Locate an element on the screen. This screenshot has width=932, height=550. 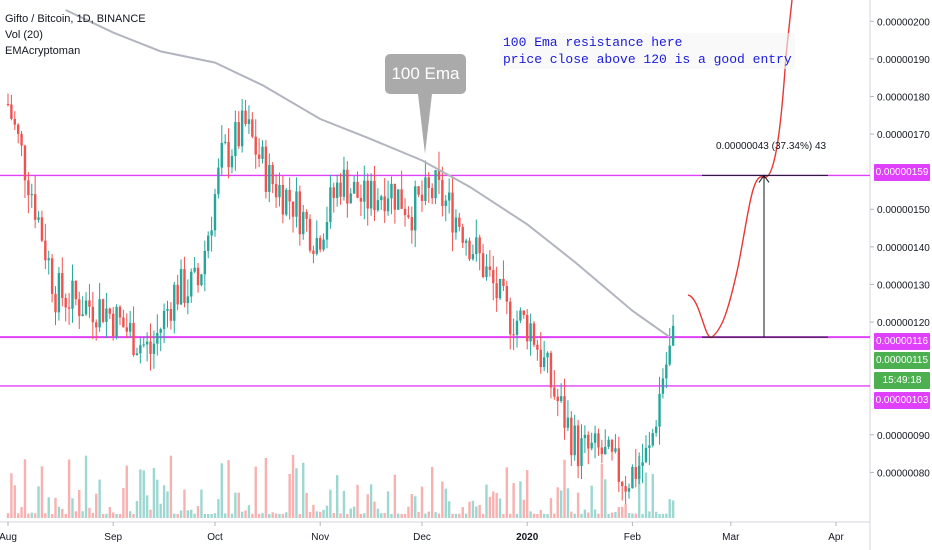
chart-title: Gifto / Bitcoin, 1D, BINANCE is located at coordinates (75, 19).